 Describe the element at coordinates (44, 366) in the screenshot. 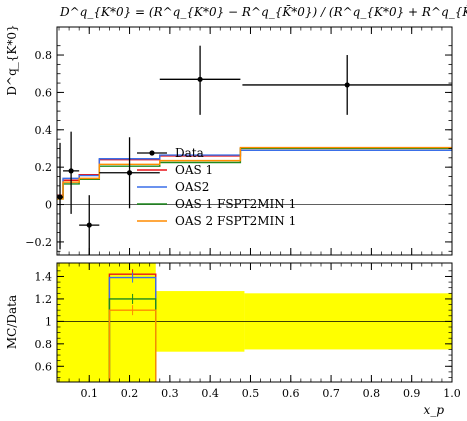

I see `ratio-ytick-label: 0.6` at that location.